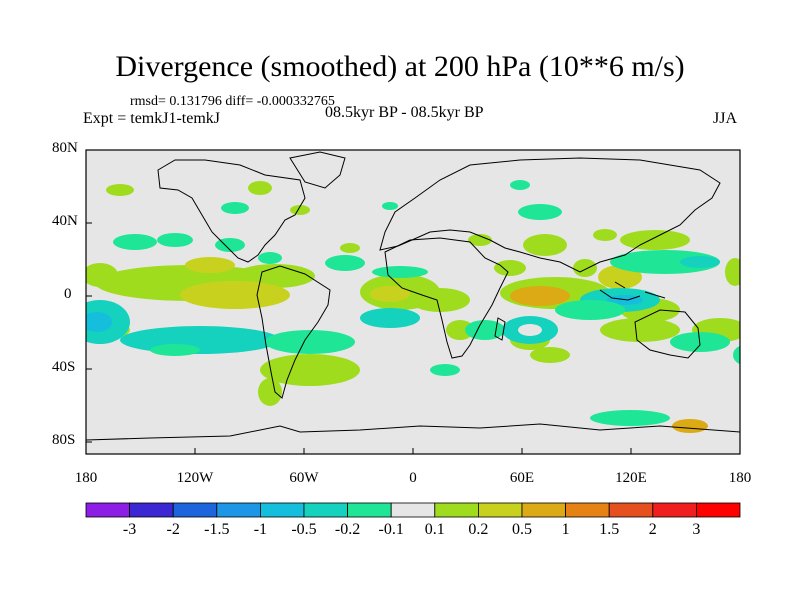  I want to click on colorbar-label: 2, so click(652, 529).